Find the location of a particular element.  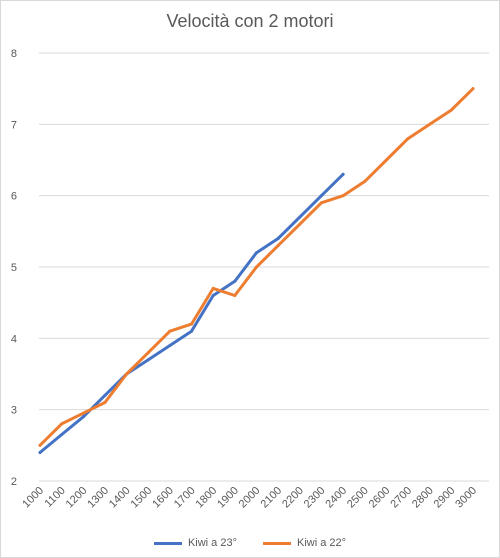

y-tick-label: 4 is located at coordinates (14, 339).